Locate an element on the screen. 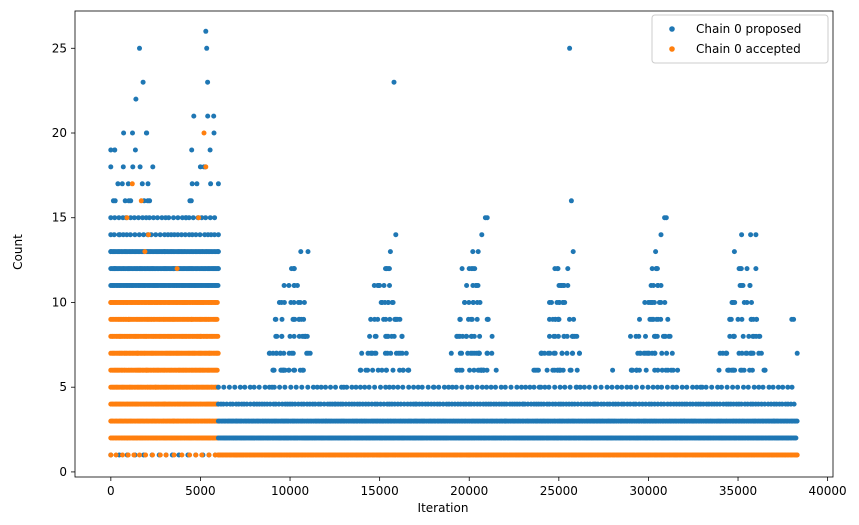 The width and height of the screenshot is (859, 525). y-tick-label-3: 15 is located at coordinates (59, 218).